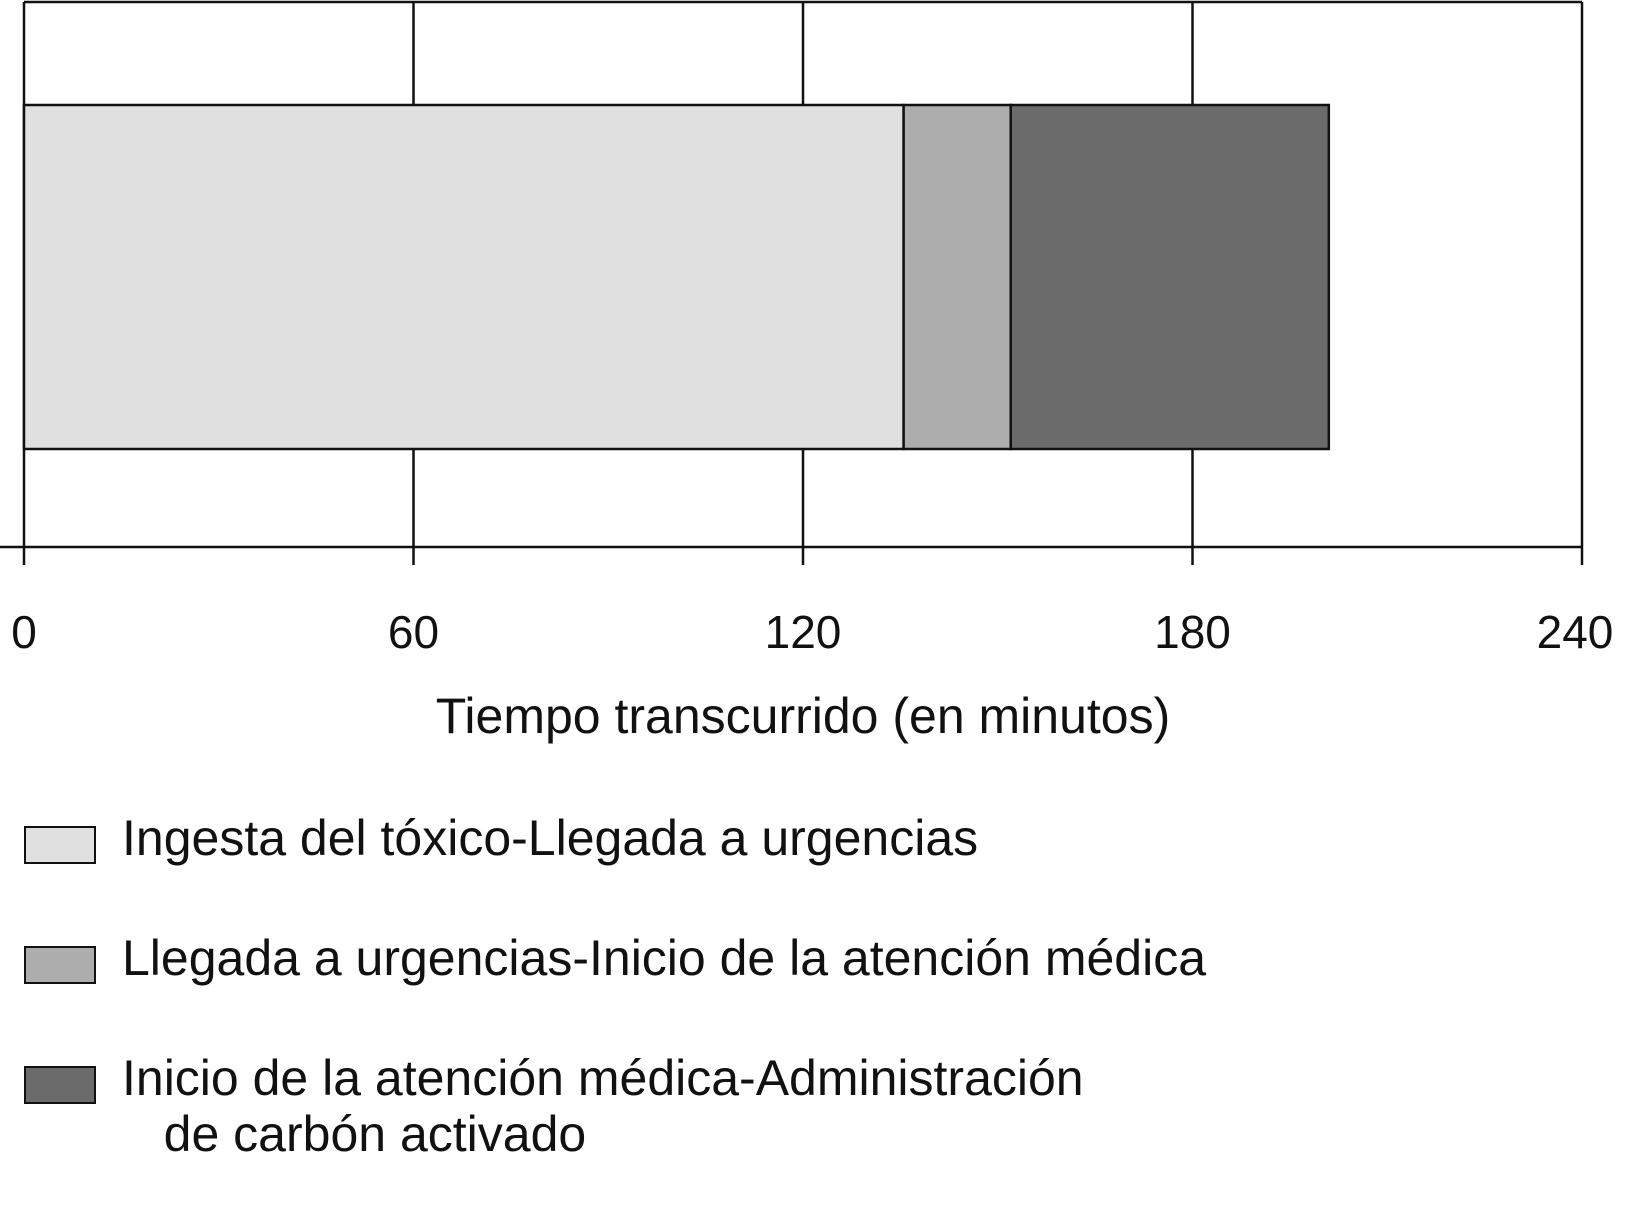 The height and width of the screenshot is (1213, 1625). I want to click on x-tick-labels: 0 60 120 180 240, so click(812, 632).